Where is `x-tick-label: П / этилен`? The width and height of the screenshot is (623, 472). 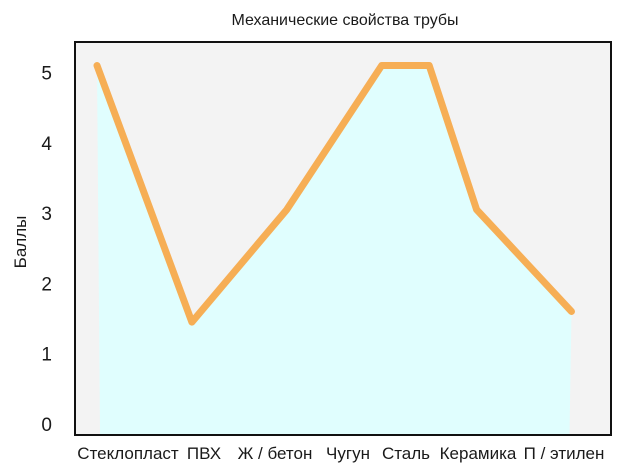
x-tick-label: П / этилен is located at coordinates (564, 453).